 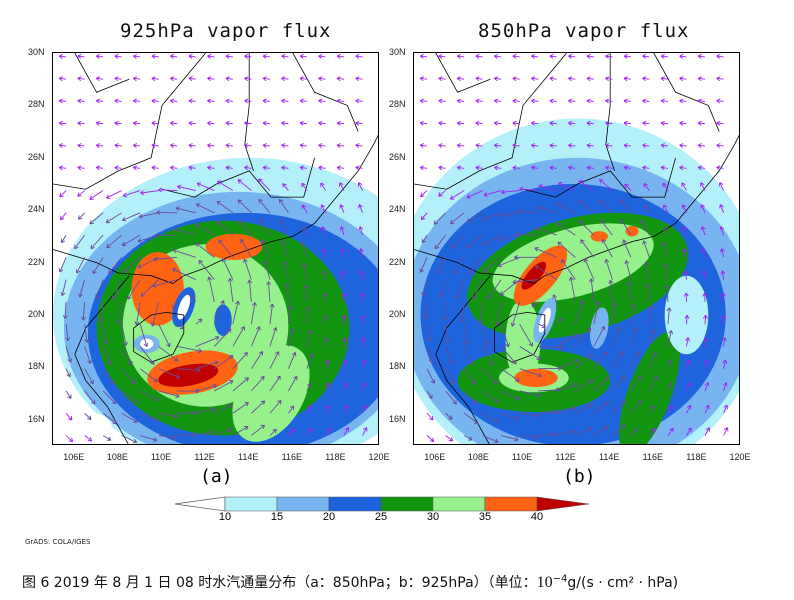 What do you see at coordinates (397, 209) in the screenshot?
I see `lat-tick-label: 24N` at bounding box center [397, 209].